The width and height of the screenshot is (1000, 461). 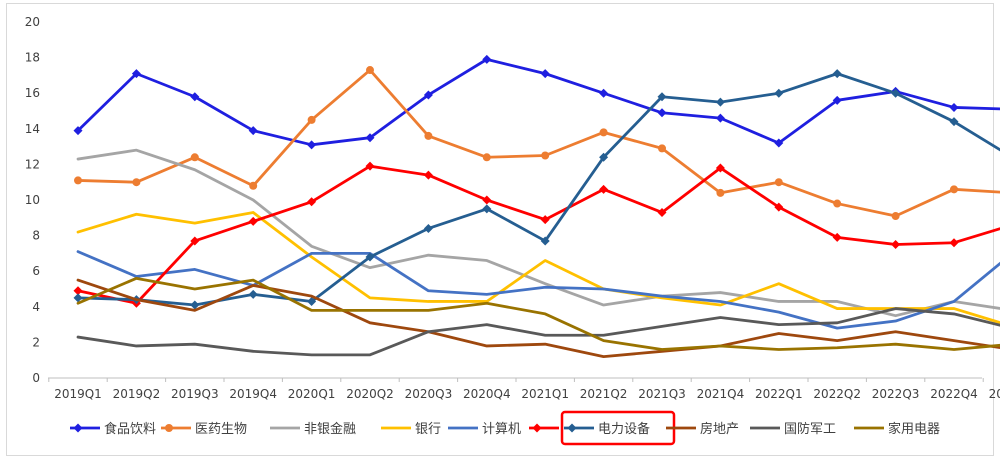 What do you see at coordinates (604, 394) in the screenshot?
I see `x-tick-label: 2021Q2` at bounding box center [604, 394].